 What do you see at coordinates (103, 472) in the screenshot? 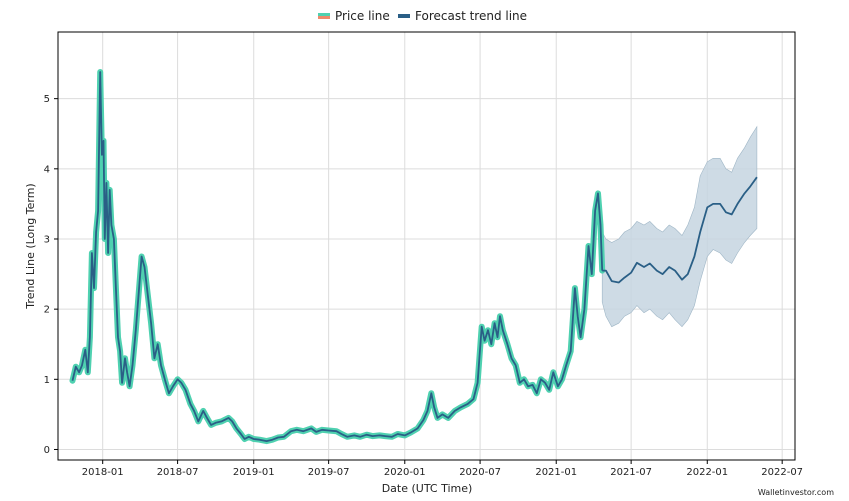
I see `x-tick-label: 2018-01` at bounding box center [103, 472].